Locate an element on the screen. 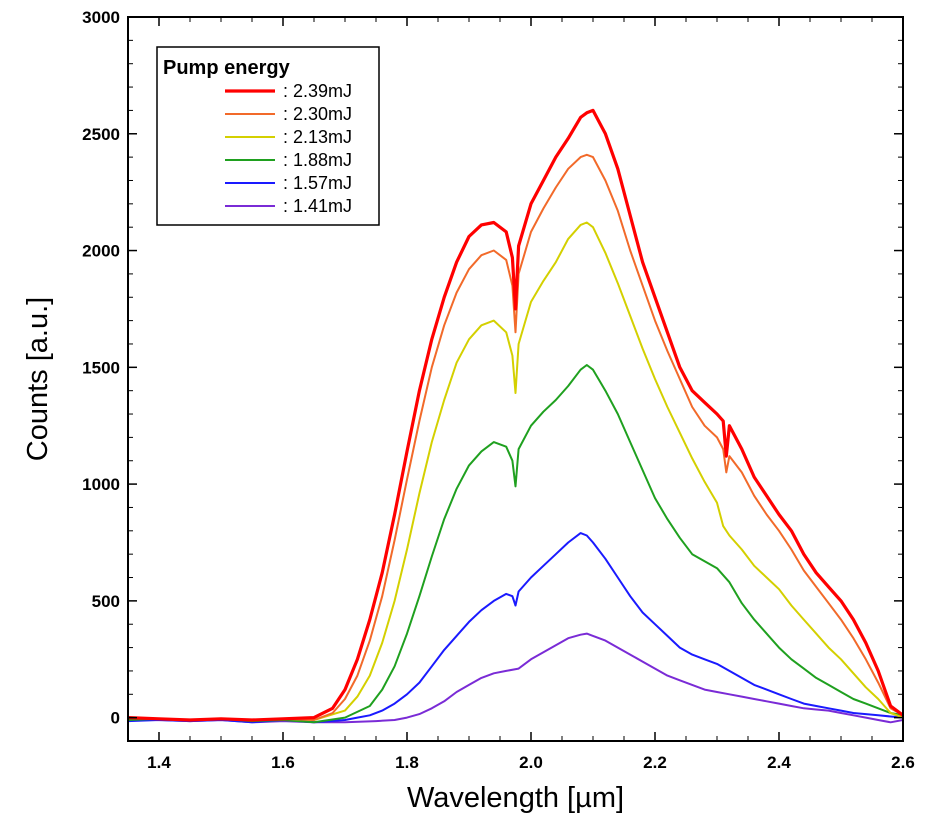 Image resolution: width=937 pixels, height=815 pixels. legend-label-2: : 2.13mJ is located at coordinates (317, 137).